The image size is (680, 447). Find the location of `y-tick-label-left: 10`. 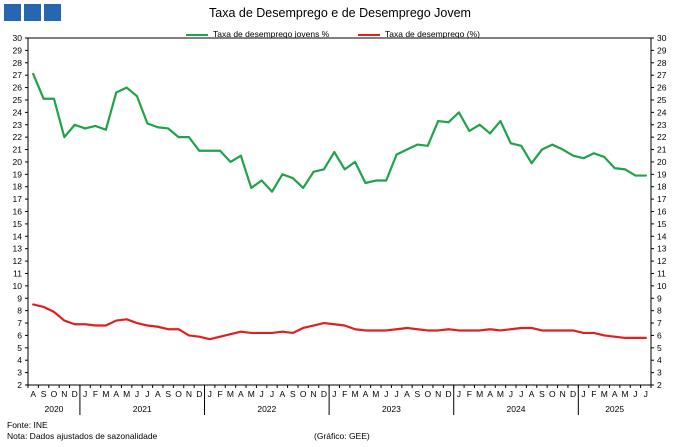

y-tick-label-left: 10 is located at coordinates (18, 286).